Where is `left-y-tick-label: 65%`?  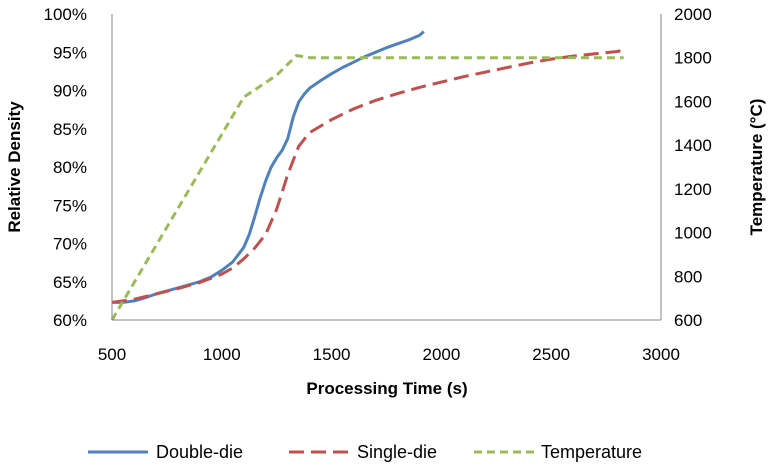
left-y-tick-label: 65% is located at coordinates (70, 282).